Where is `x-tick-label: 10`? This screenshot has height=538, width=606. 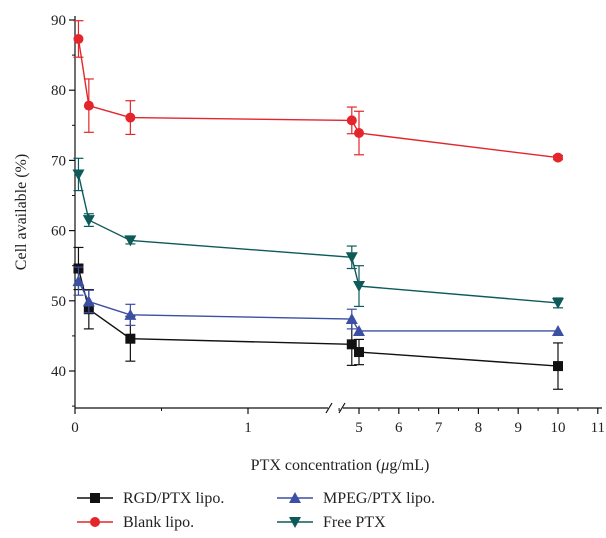
x-tick-label: 10 is located at coordinates (558, 428).